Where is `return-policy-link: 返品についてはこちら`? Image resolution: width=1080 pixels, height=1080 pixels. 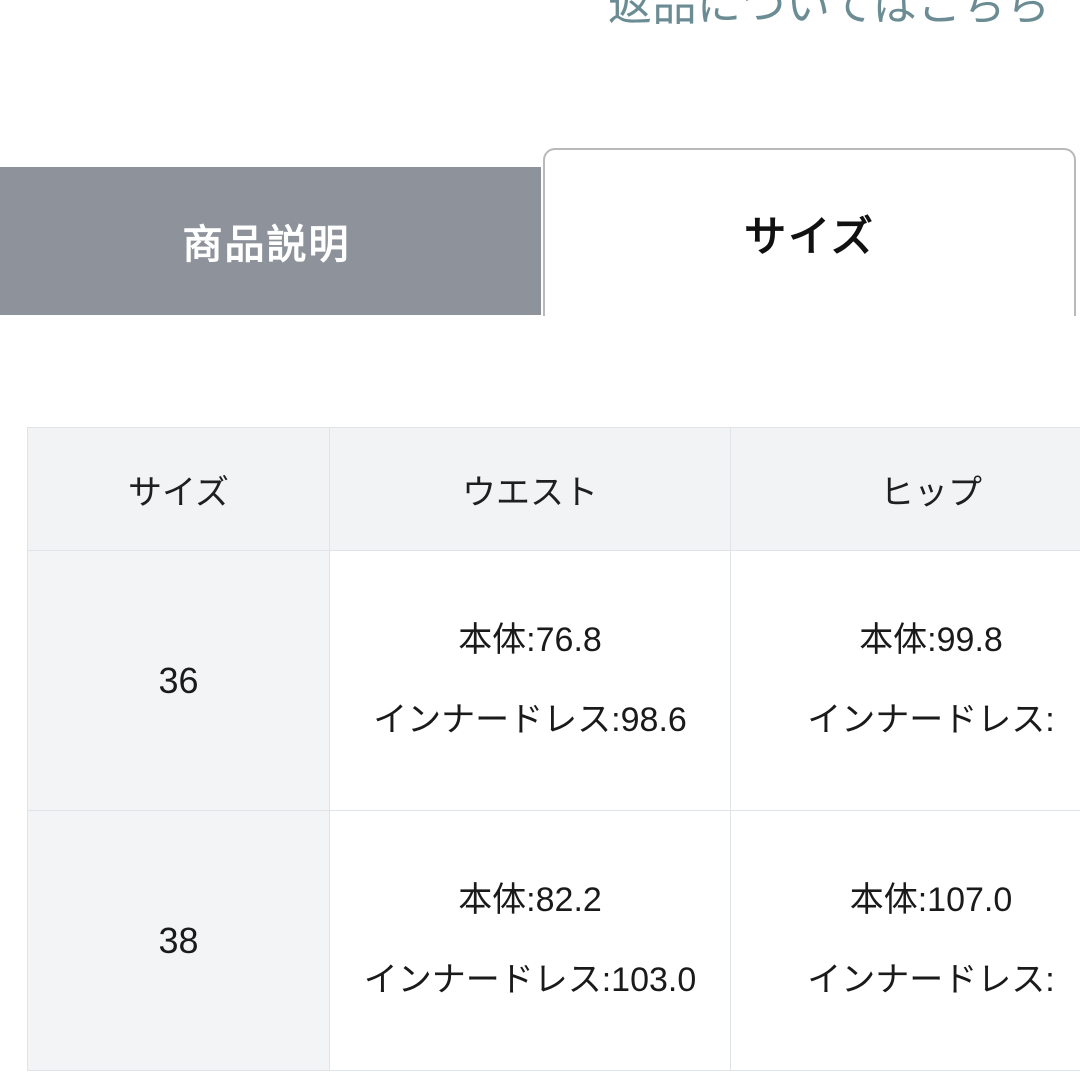
return-policy-link: 返品についてはこちら is located at coordinates (844, 17).